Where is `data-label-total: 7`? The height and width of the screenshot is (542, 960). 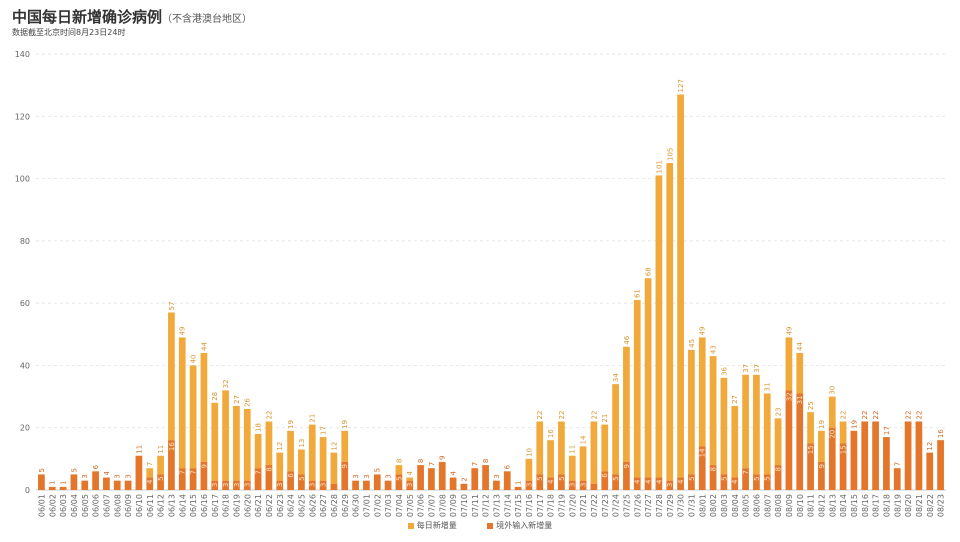
data-label-total: 7 is located at coordinates (150, 464).